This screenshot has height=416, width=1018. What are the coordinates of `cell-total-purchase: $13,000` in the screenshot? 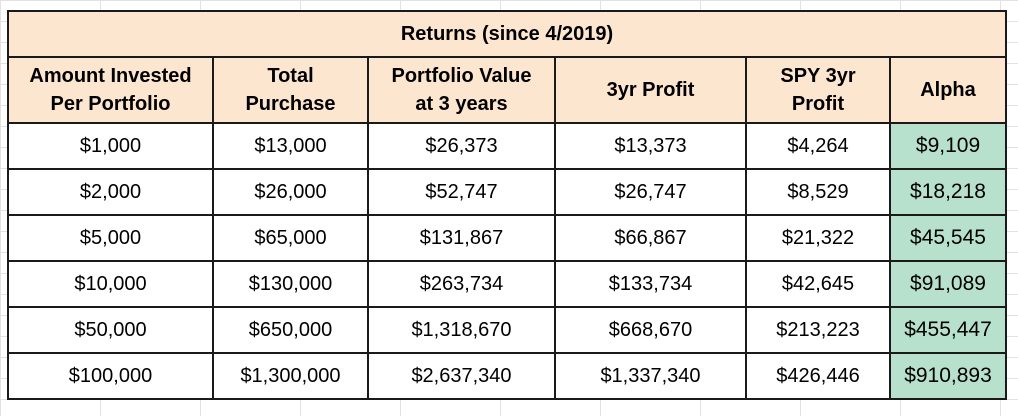 It's located at (290, 146).